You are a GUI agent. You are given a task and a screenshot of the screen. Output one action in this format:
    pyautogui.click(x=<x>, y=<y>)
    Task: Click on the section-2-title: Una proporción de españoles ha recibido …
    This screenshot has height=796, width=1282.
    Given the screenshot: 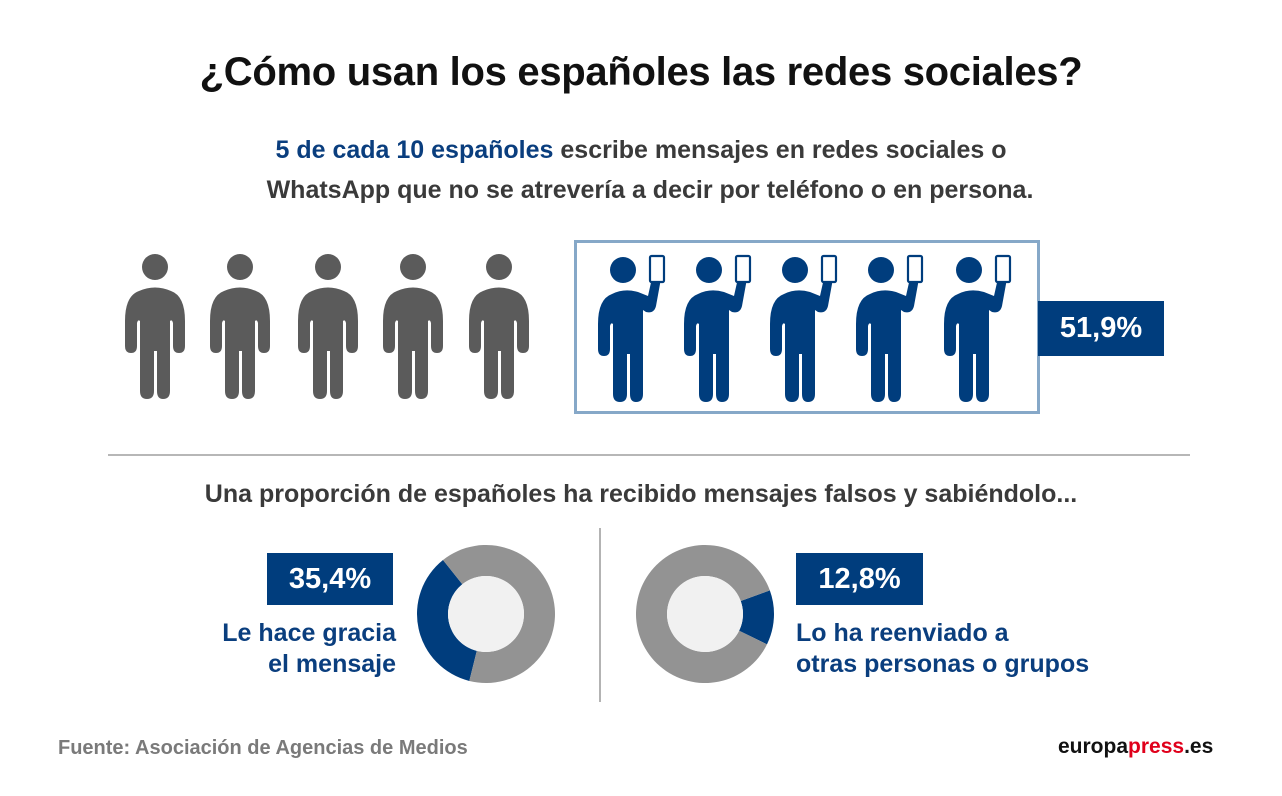 What is the action you would take?
    pyautogui.click(x=641, y=494)
    